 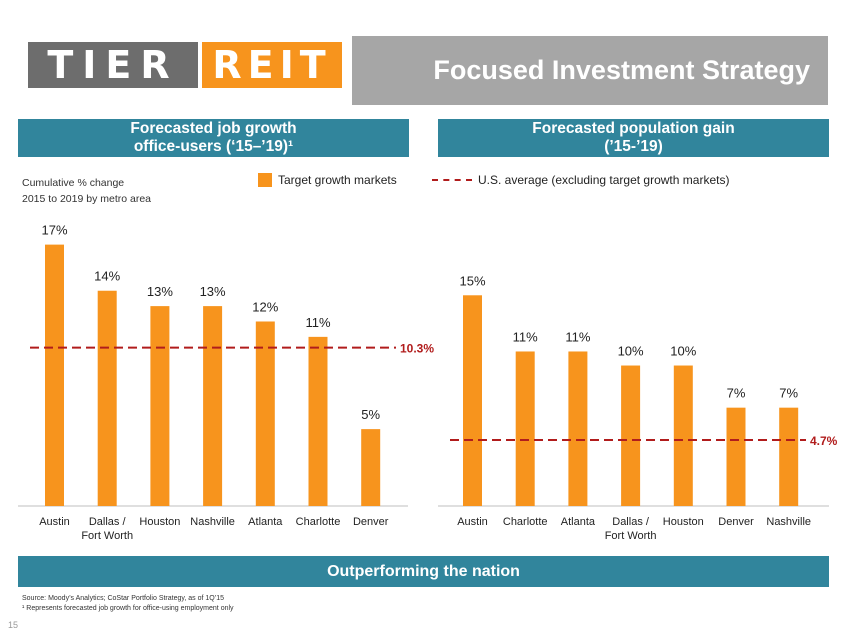 I want to click on chart1-data-label-4: 13%, so click(x=213, y=291).